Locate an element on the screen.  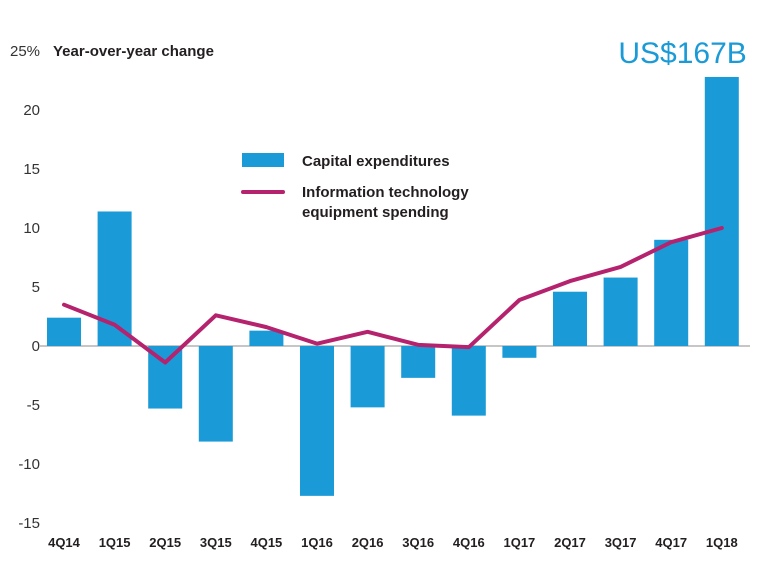
bar-2q16 is located at coordinates (367, 377).